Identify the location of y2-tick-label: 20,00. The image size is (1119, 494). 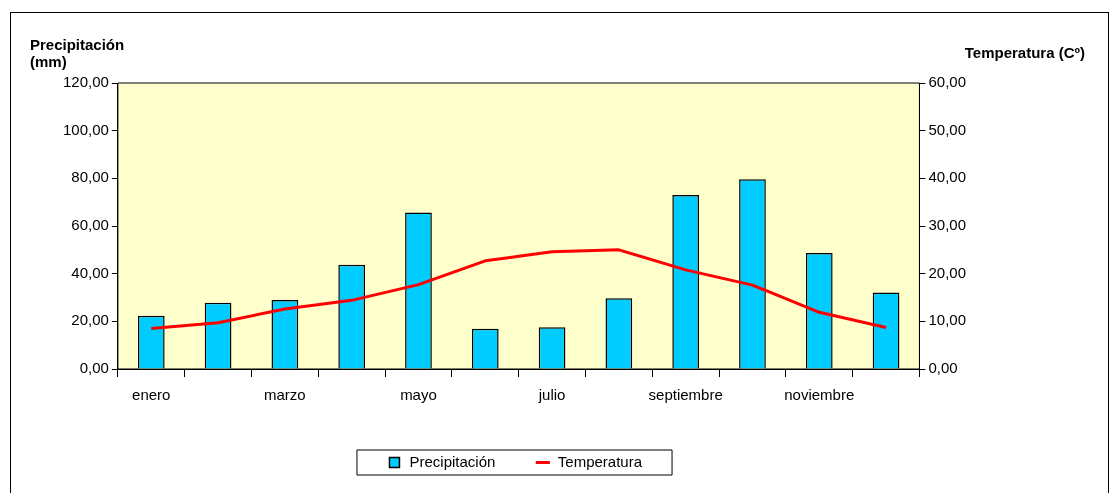
(947, 272).